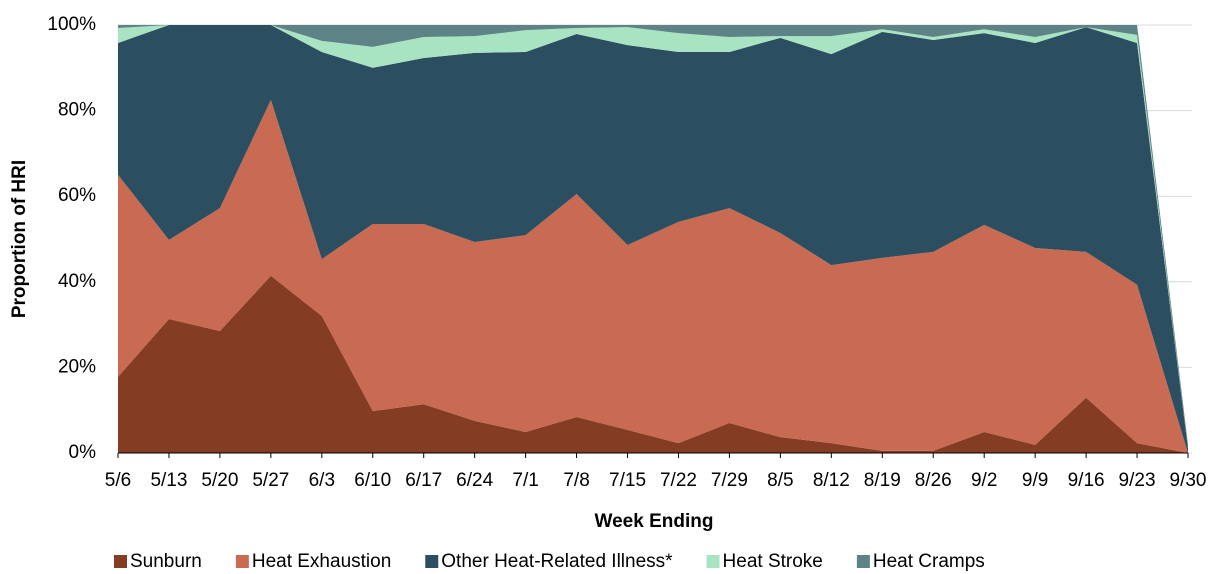 The height and width of the screenshot is (574, 1218). What do you see at coordinates (627, 480) in the screenshot?
I see `x-tick-label: 7/15` at bounding box center [627, 480].